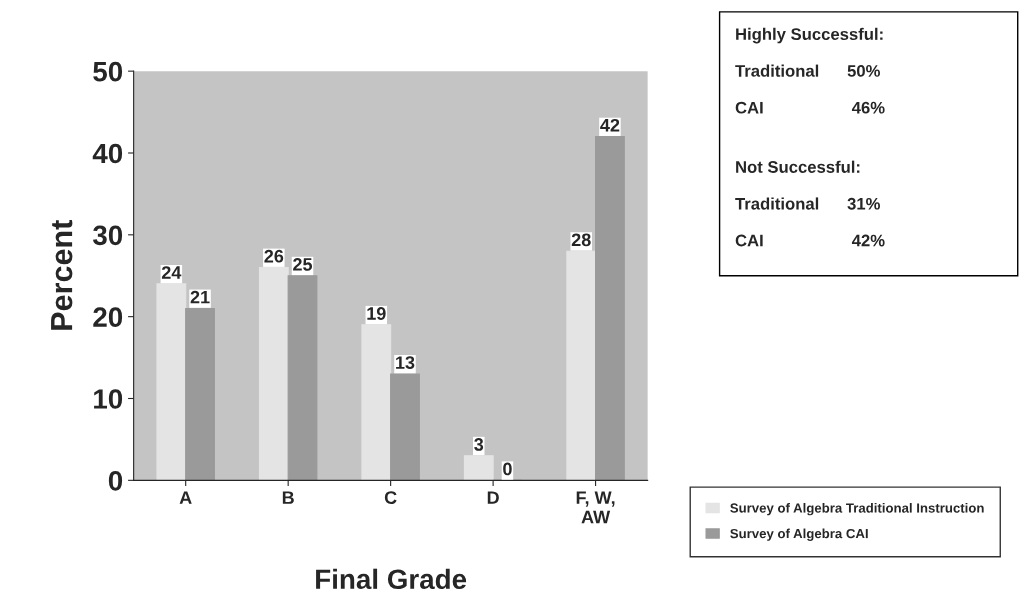 The image size is (1028, 593). Describe the element at coordinates (303, 264) in the screenshot. I see `data-label: 25` at that location.